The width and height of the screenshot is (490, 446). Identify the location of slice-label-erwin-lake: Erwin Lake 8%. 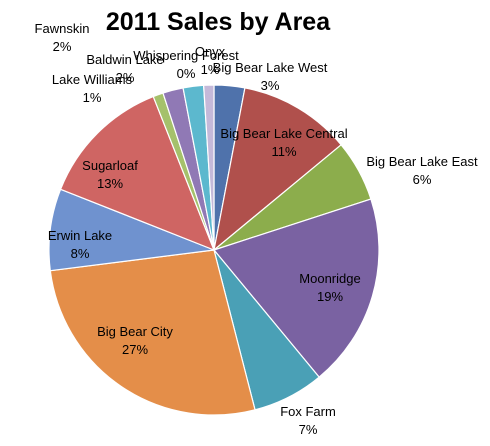
(80, 244).